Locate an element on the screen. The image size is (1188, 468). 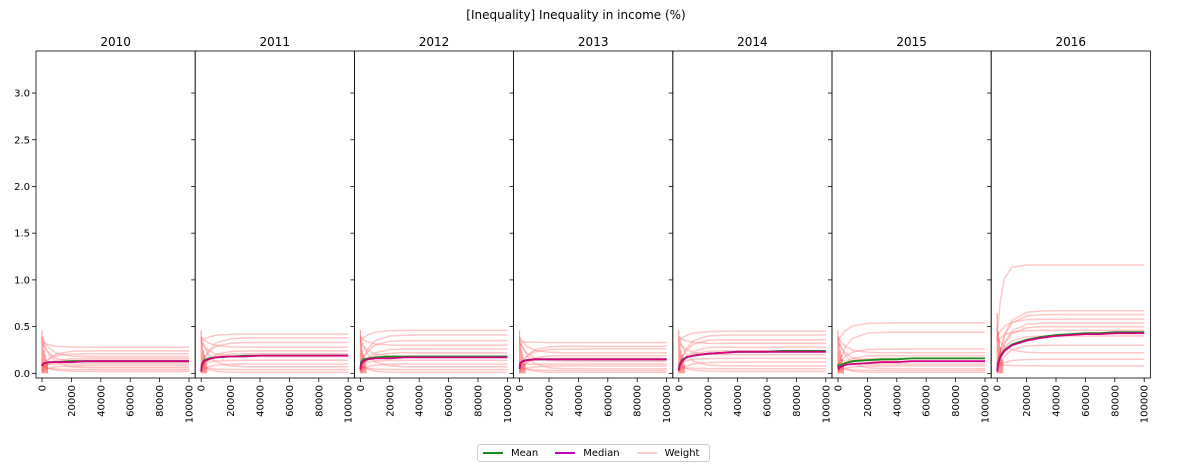
mean-line is located at coordinates (911, 363).